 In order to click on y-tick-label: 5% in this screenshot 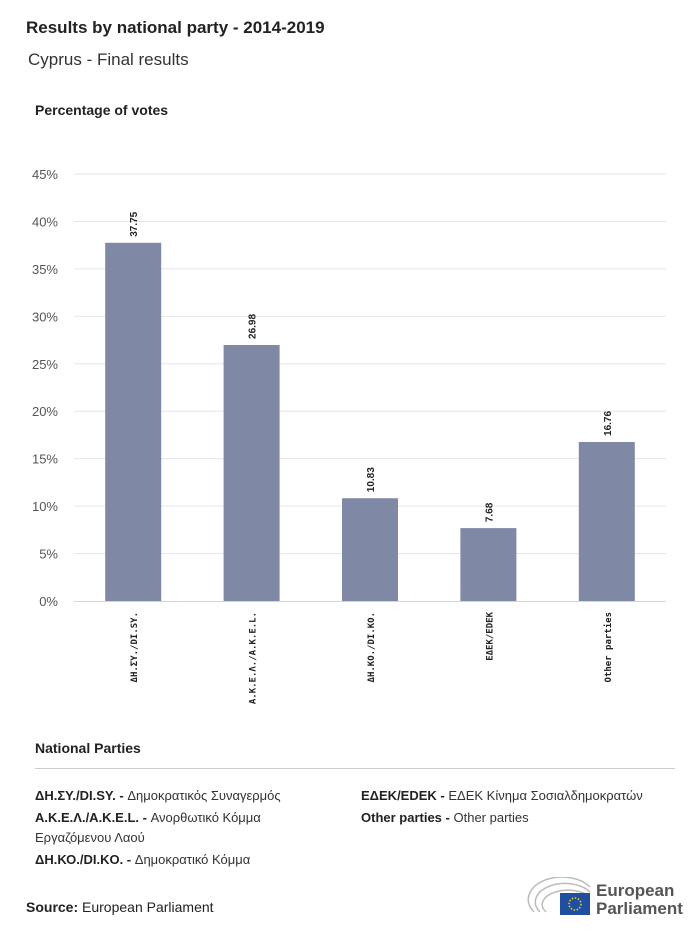, I will do `click(48, 554)`.